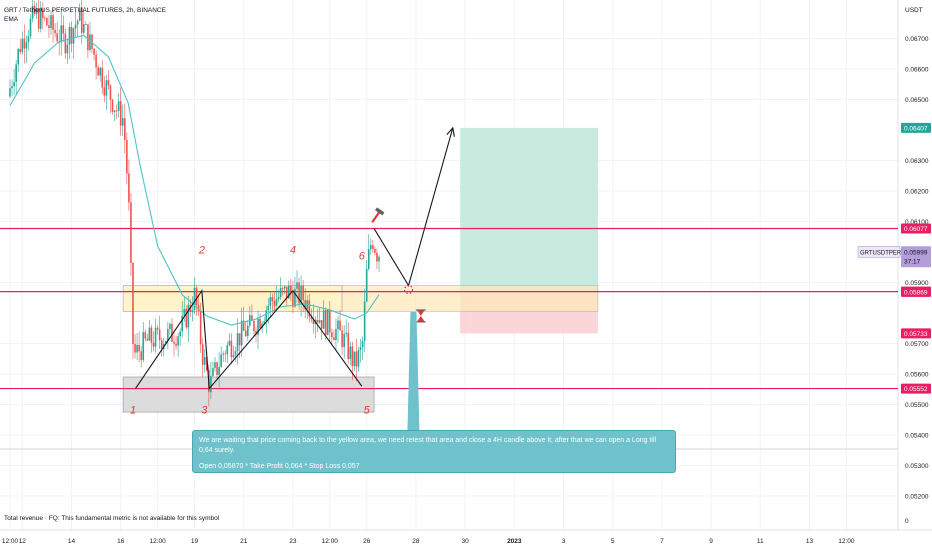 The height and width of the screenshot is (550, 932). I want to click on time-tick-label: 9, so click(711, 541).